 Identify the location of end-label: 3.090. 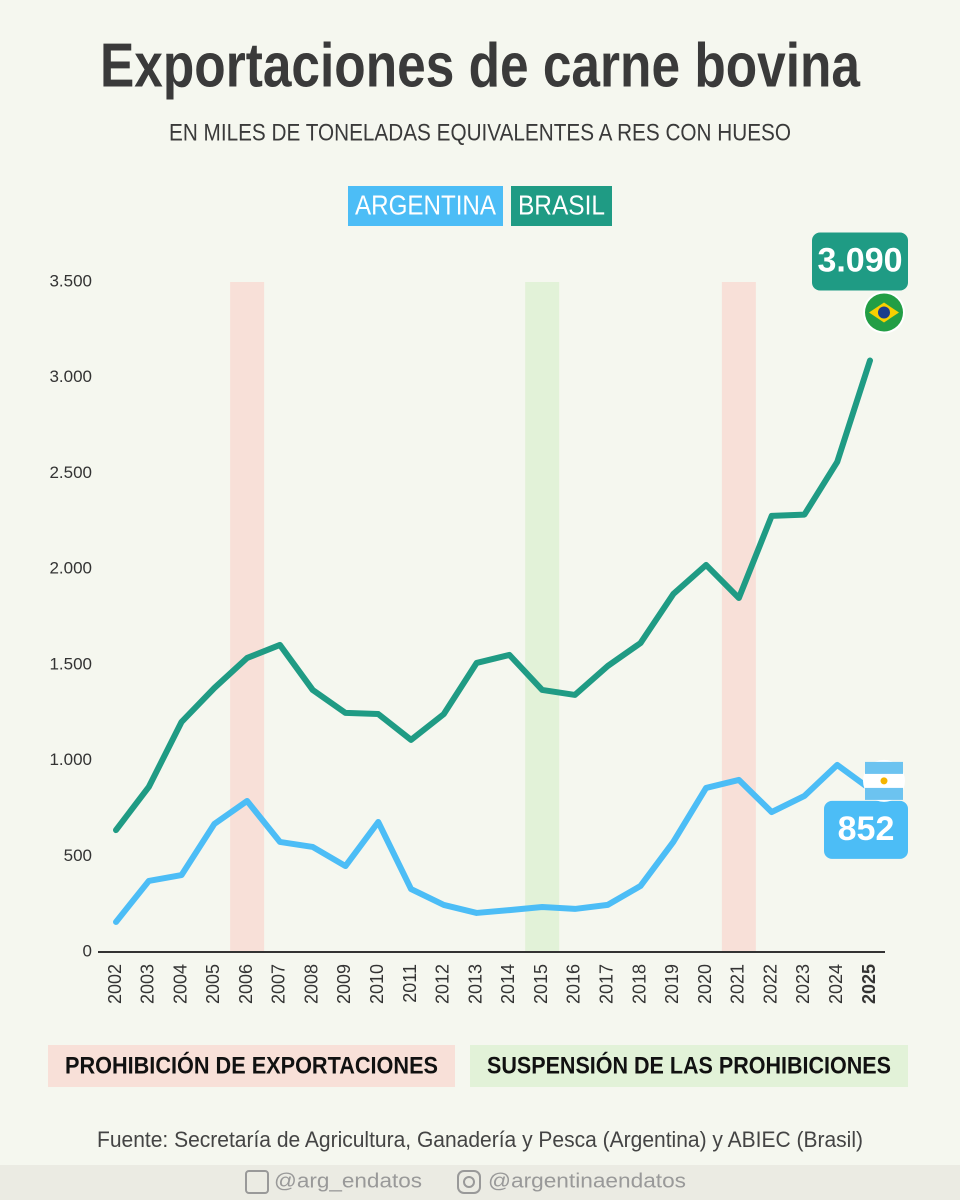
(859, 260).